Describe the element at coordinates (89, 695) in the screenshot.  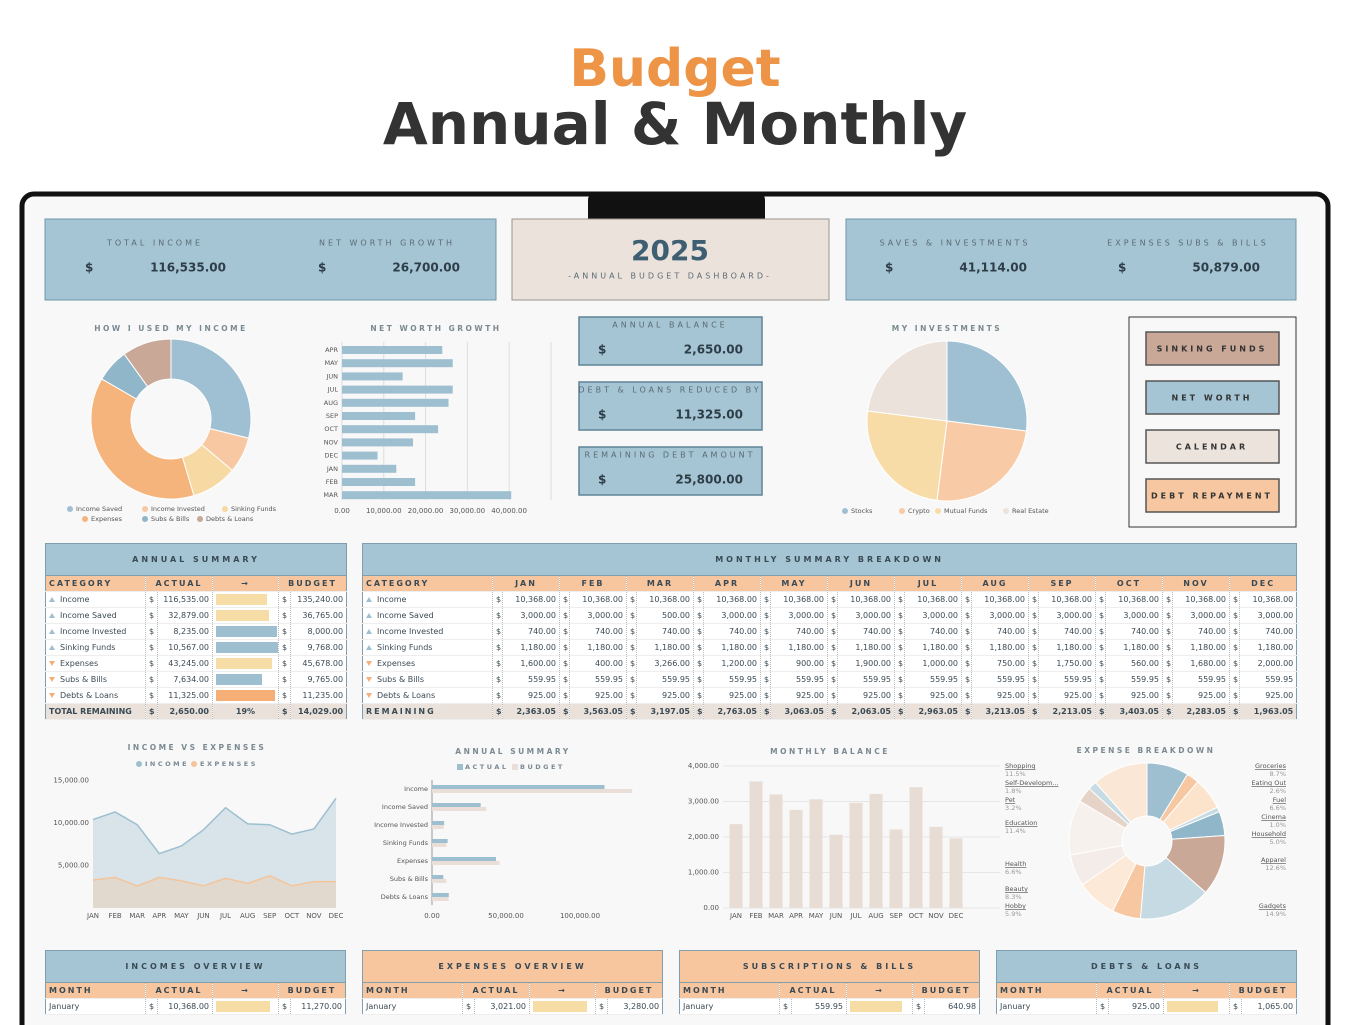
I see `category: Debts & Loans` at that location.